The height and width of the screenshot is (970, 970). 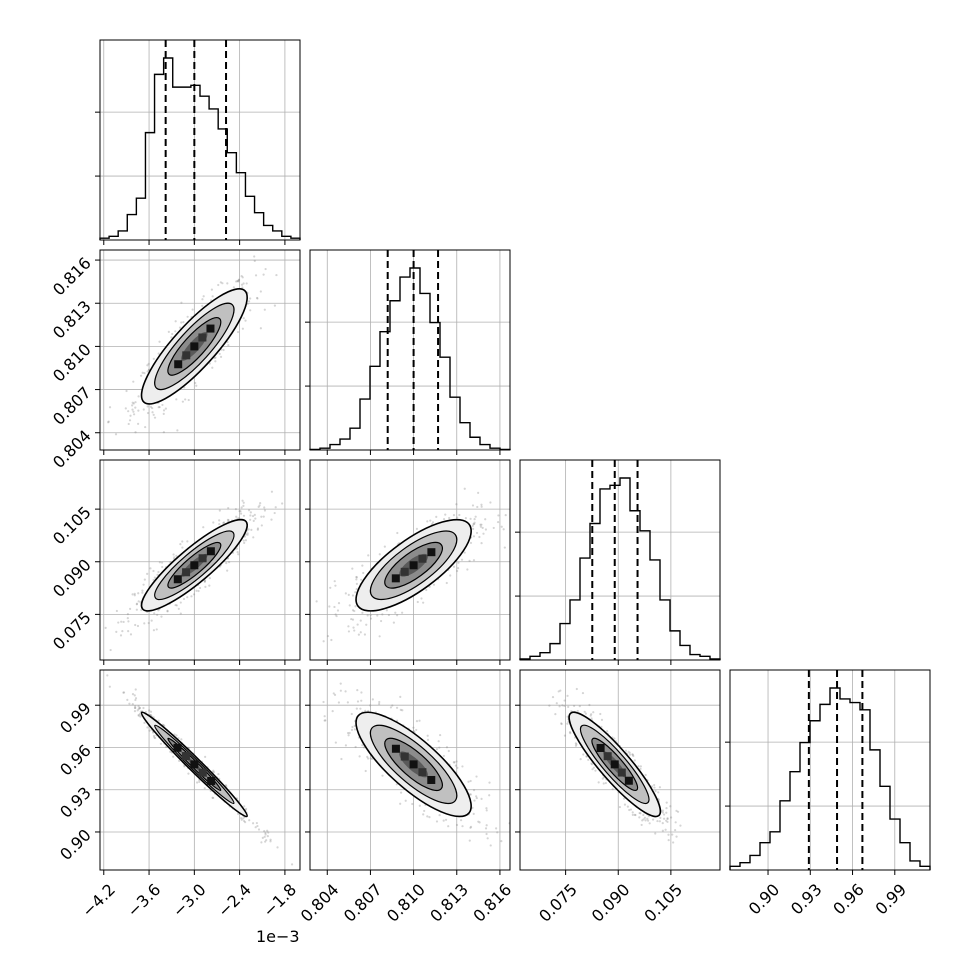 I want to click on y-tick-label: 0.90, so click(x=75, y=844).